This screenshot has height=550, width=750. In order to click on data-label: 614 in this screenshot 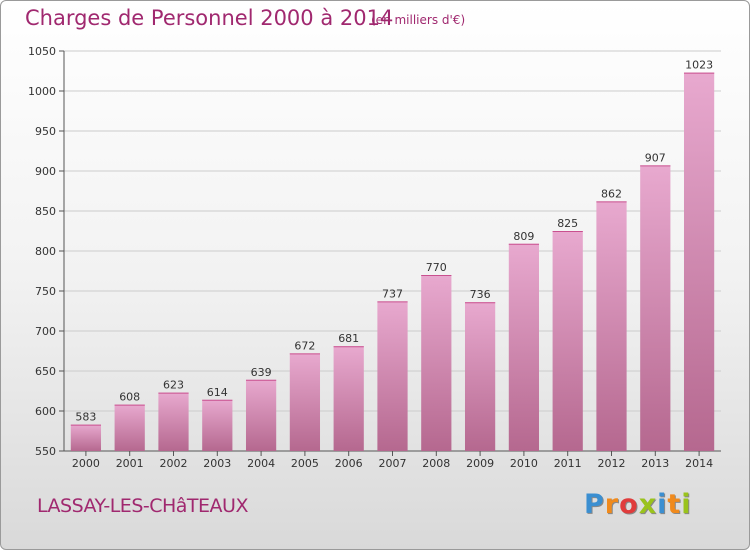, I will do `click(217, 392)`.